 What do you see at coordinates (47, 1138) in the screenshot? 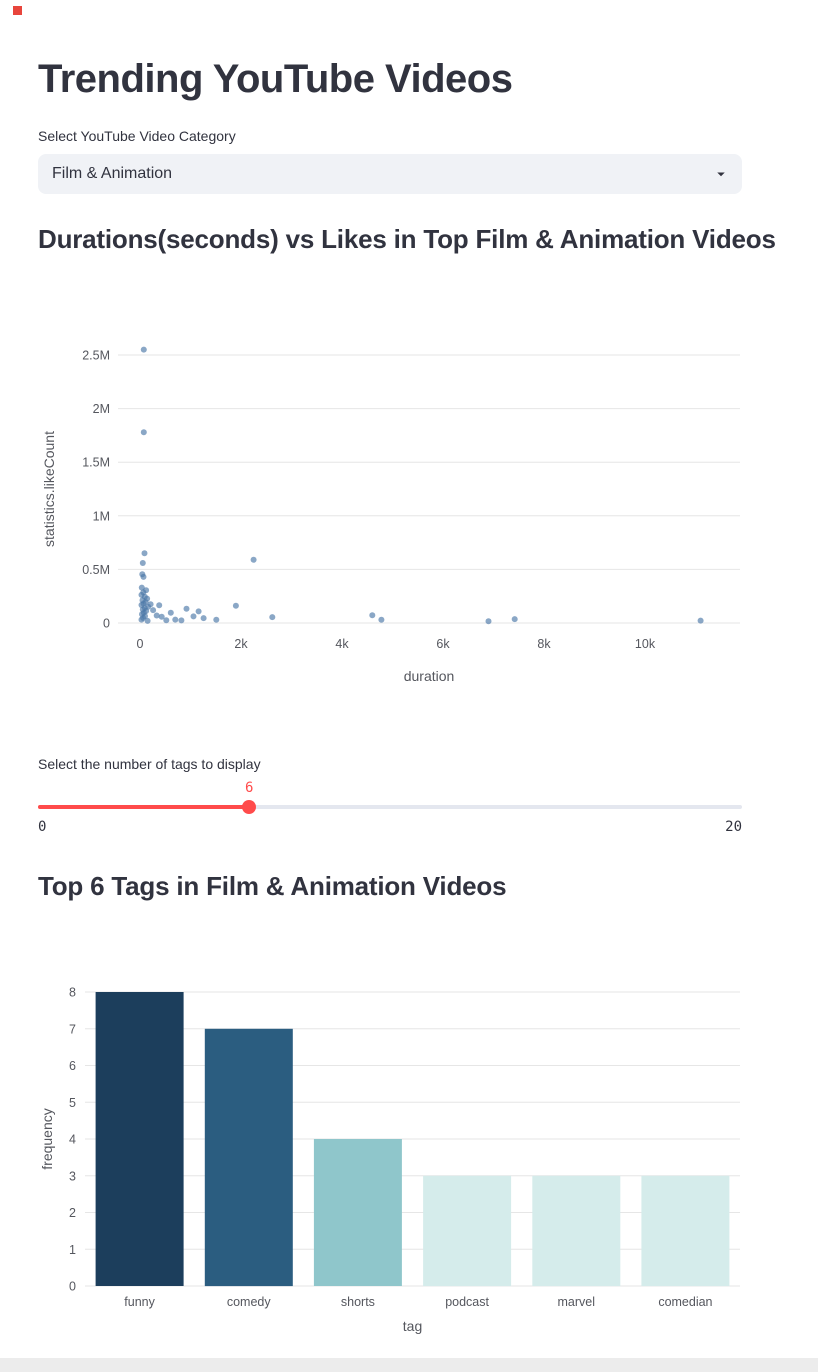
I see `svg-text: frequency` at bounding box center [47, 1138].